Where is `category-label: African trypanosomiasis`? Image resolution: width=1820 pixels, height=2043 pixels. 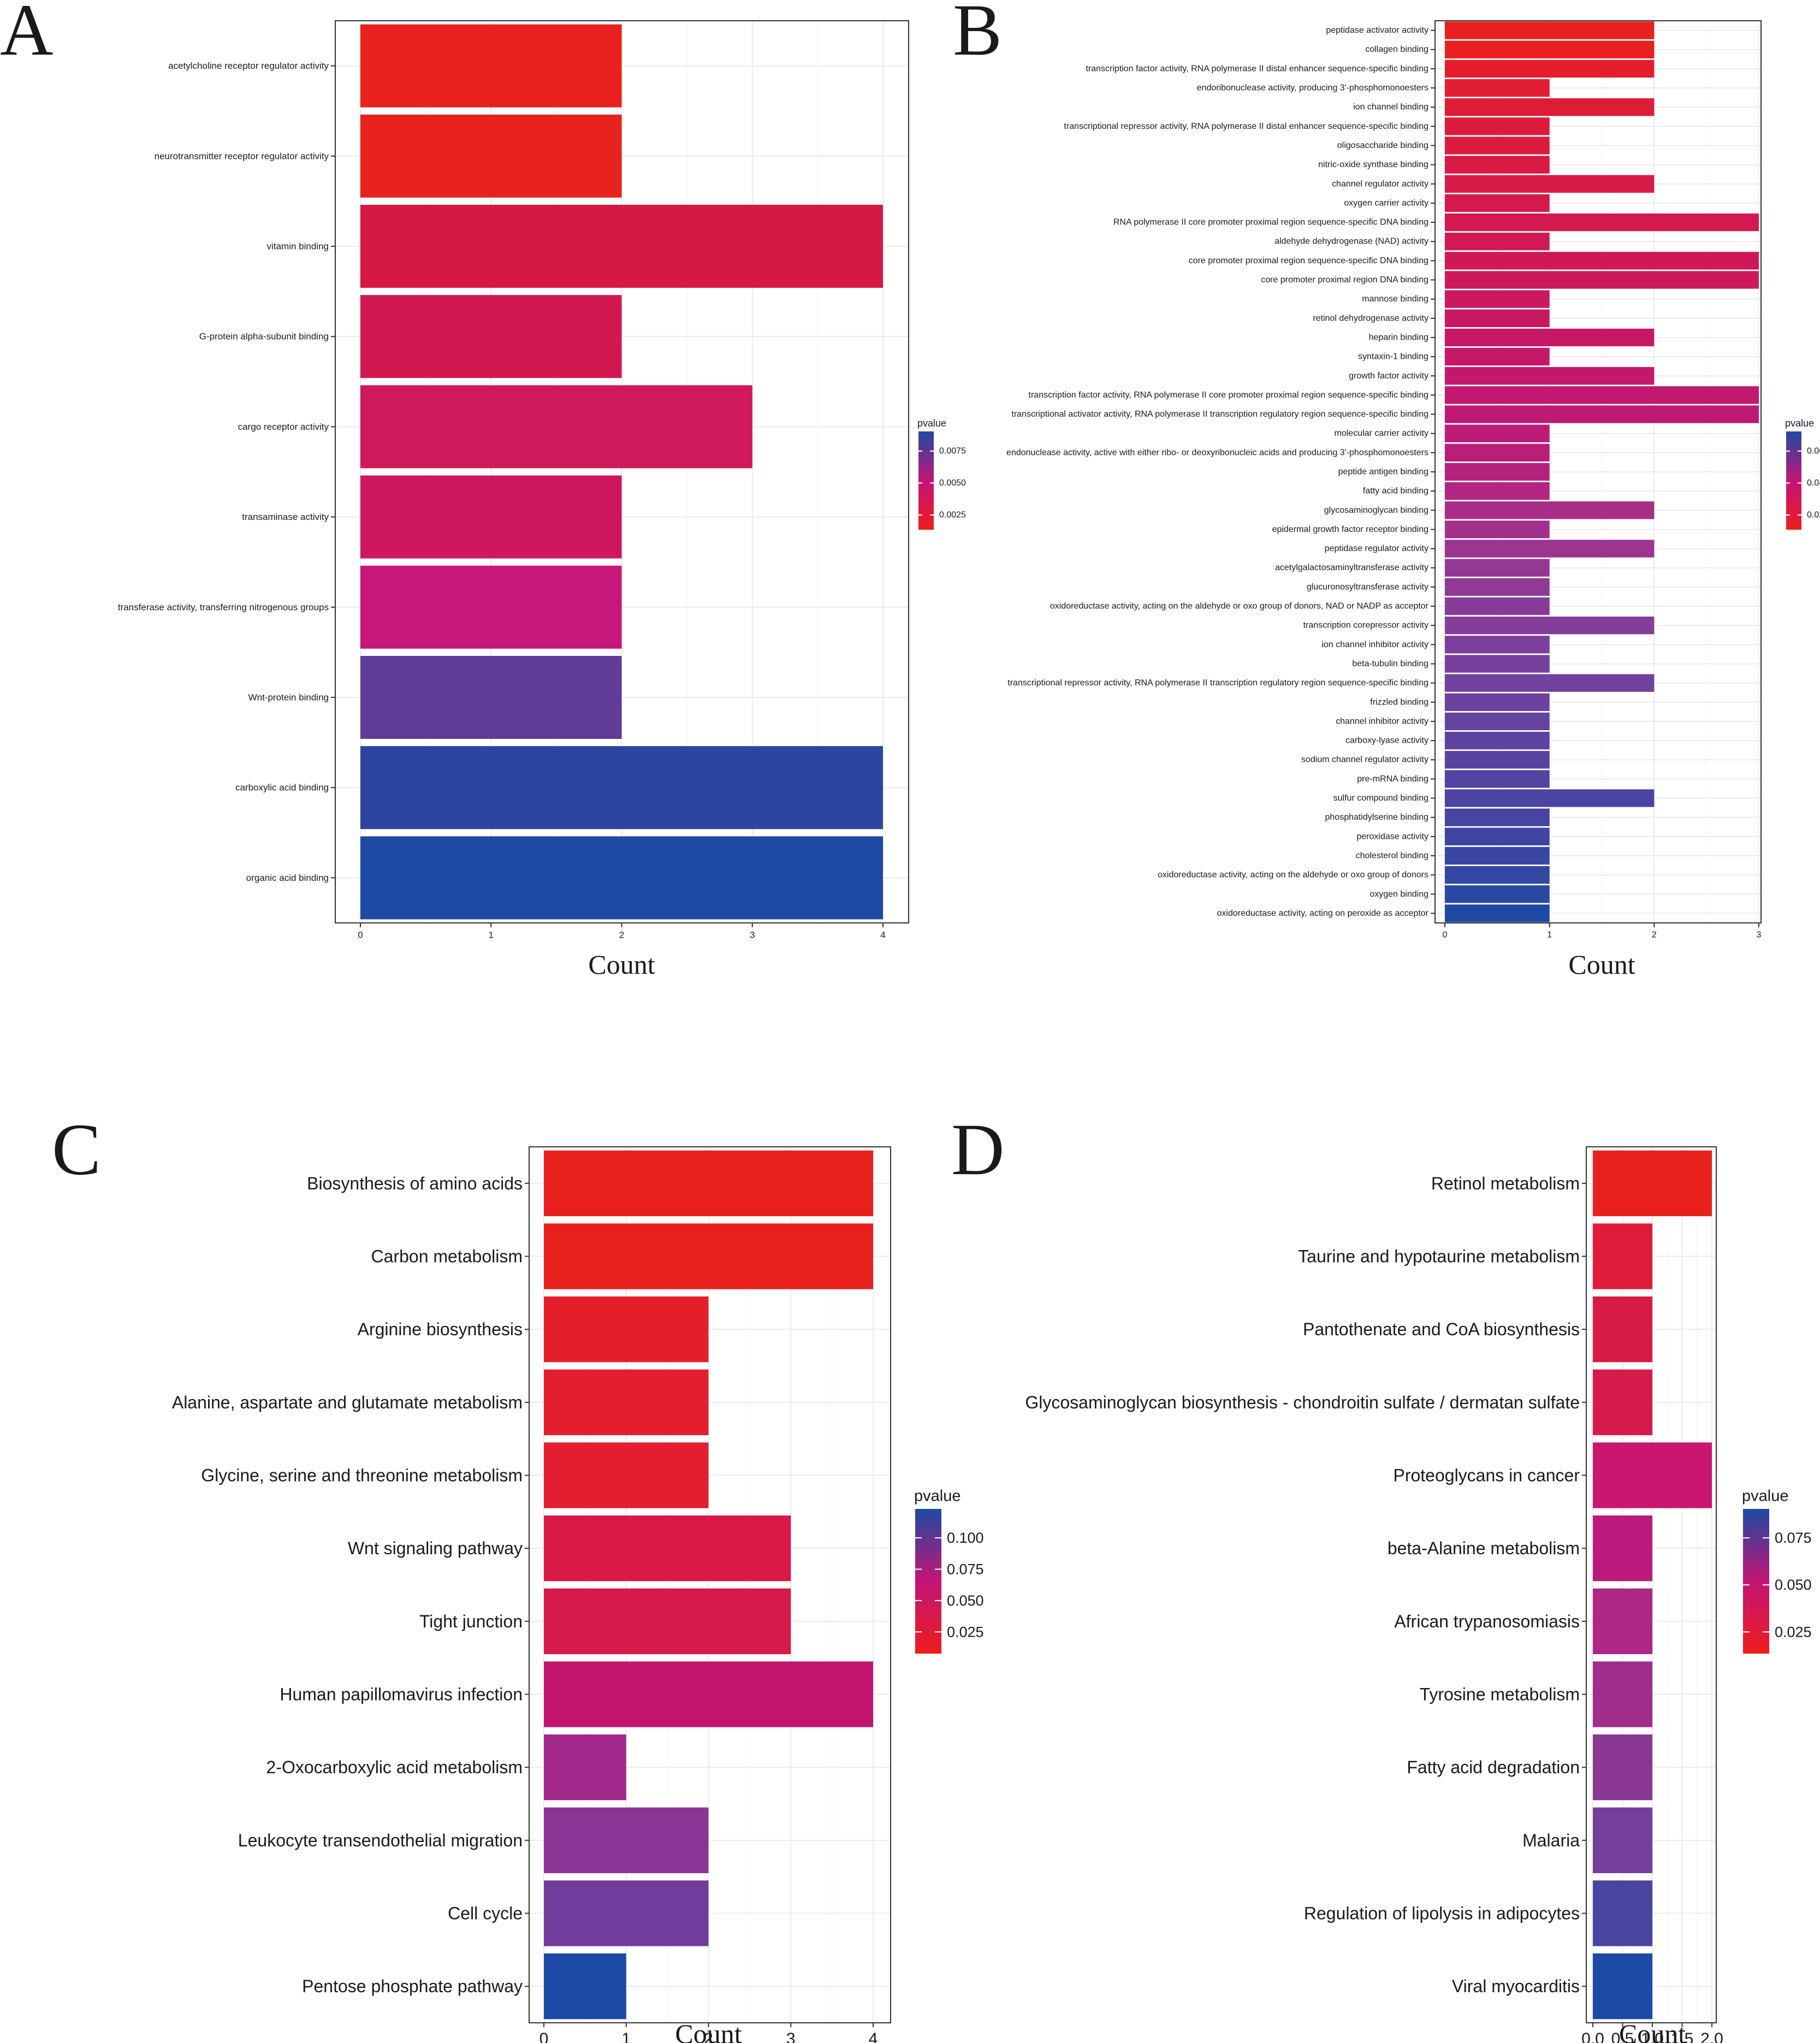 category-label: African trypanosomiasis is located at coordinates (1487, 1621).